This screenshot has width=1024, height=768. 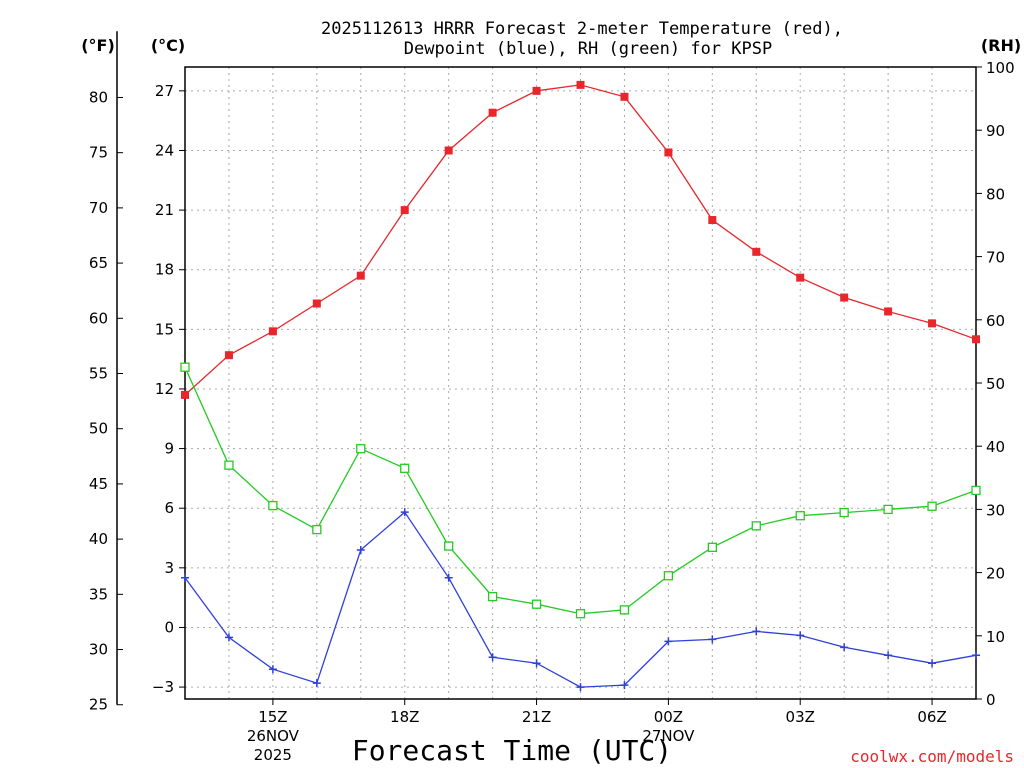 I want to click on x-tick-label: 00Z, so click(x=668, y=717).